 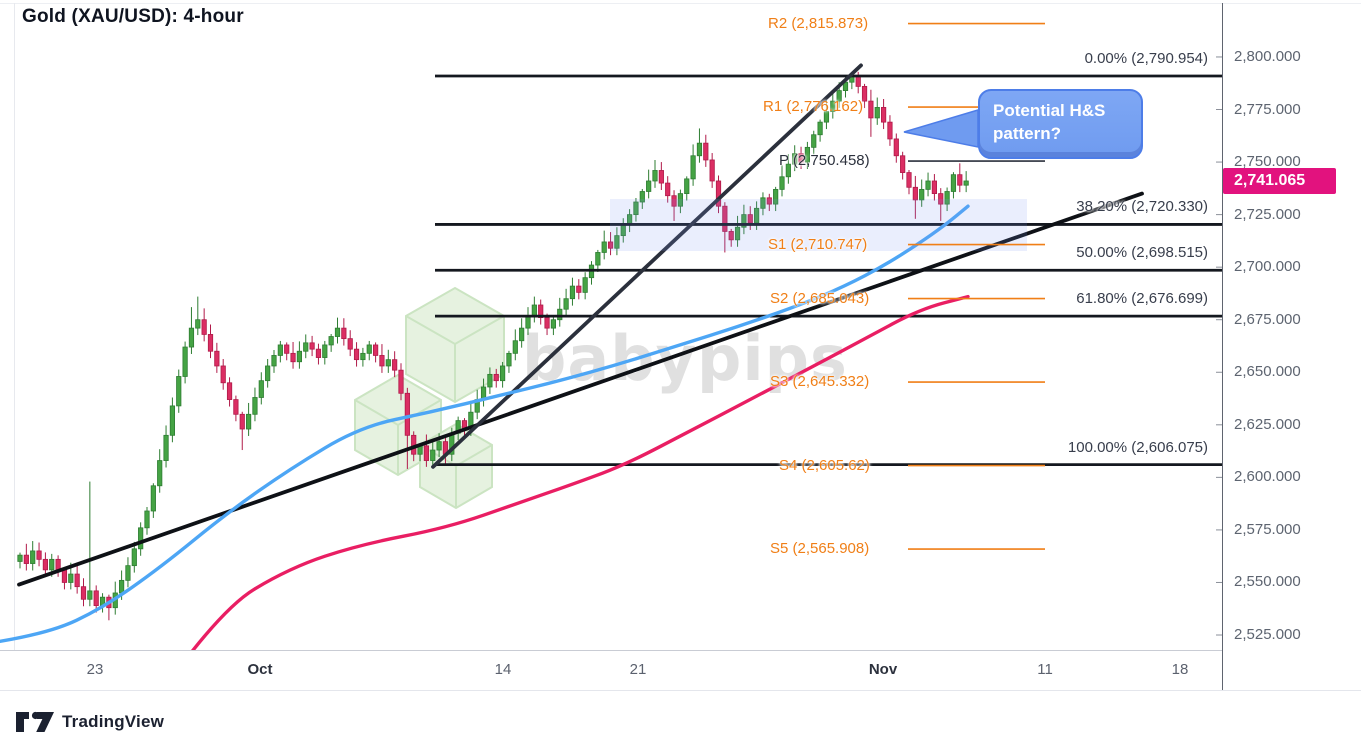 What do you see at coordinates (813, 107) in the screenshot?
I see `pivot-label-R1: R1 (2,776.162)` at bounding box center [813, 107].